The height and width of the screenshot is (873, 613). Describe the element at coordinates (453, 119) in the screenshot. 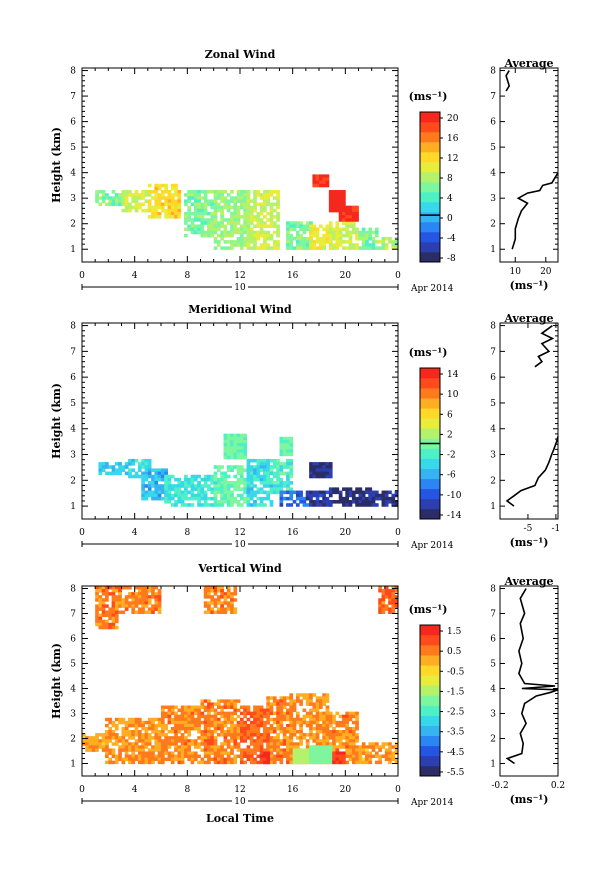

I see `colorbar-tick-label: 20` at that location.